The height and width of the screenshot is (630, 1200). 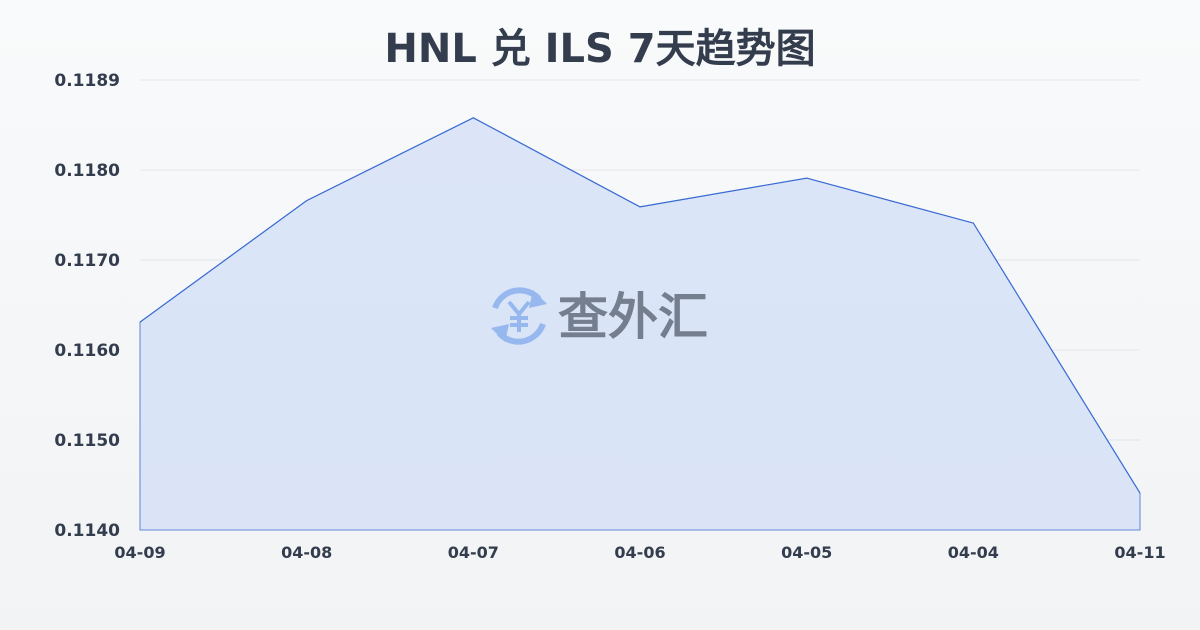 What do you see at coordinates (973, 552) in the screenshot?
I see `x-tick-label: 04-04` at bounding box center [973, 552].